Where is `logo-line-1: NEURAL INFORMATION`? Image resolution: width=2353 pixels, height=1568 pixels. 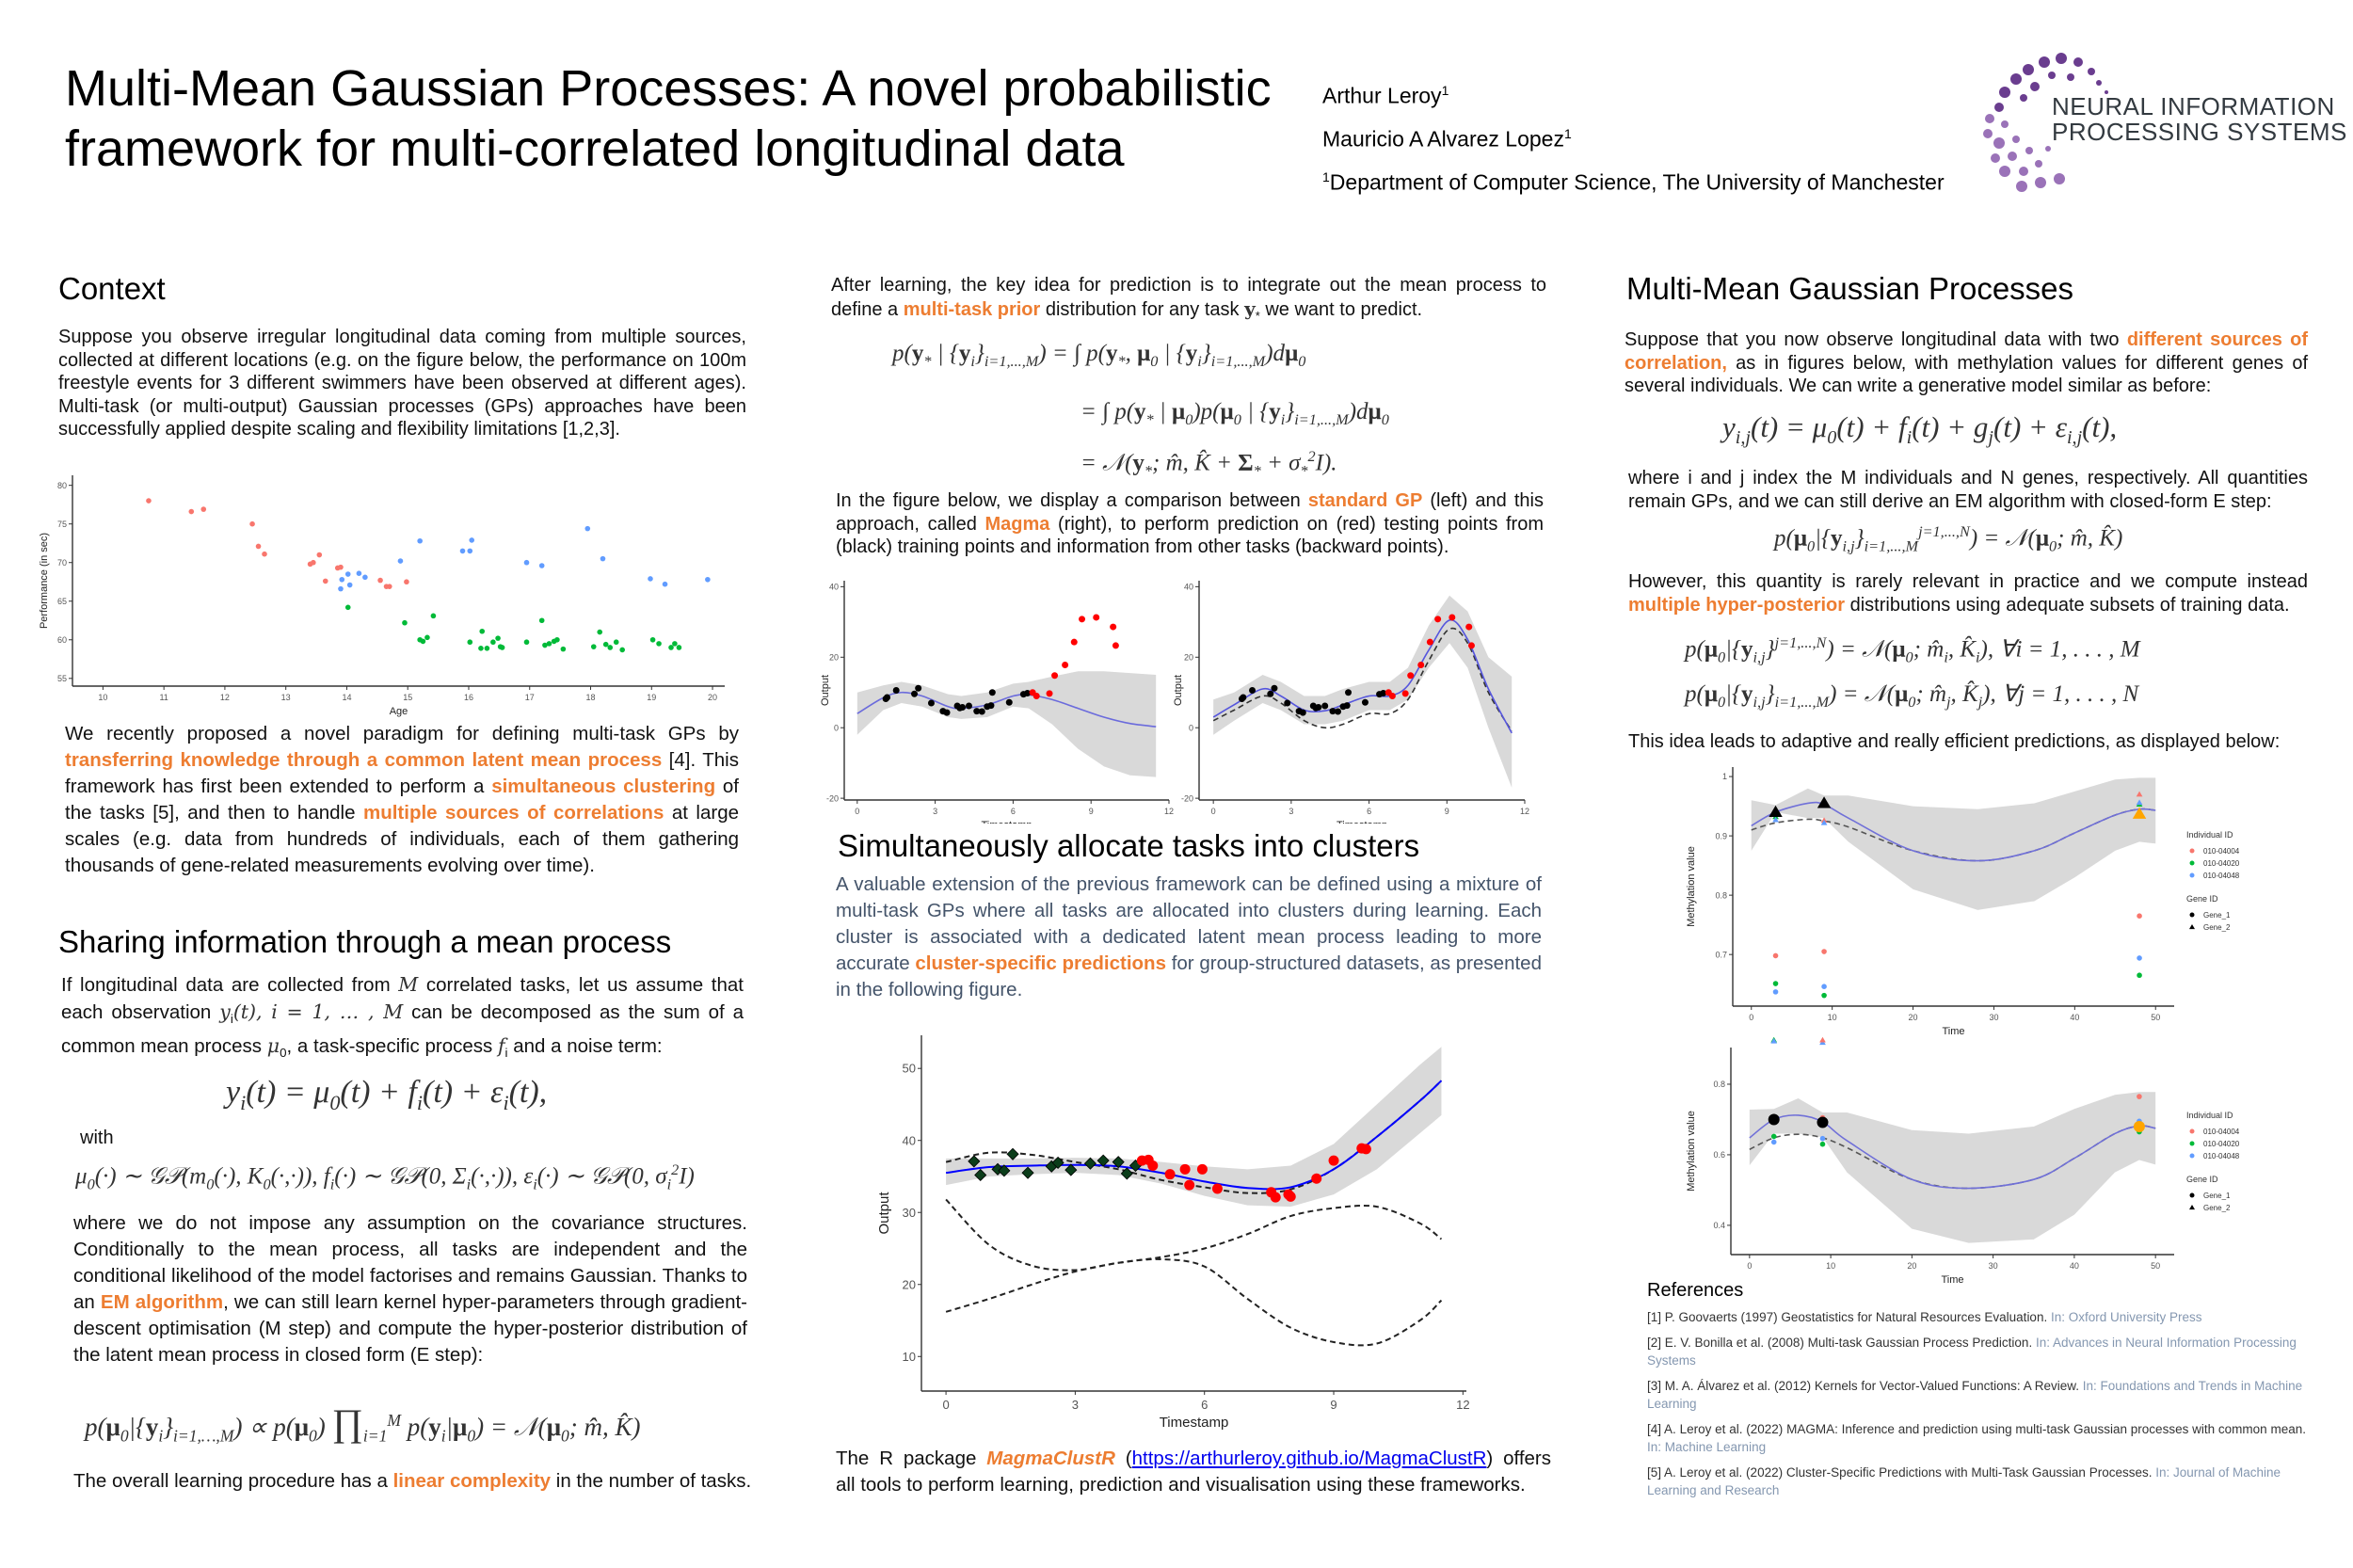
logo-line-1: NEURAL INFORMATION is located at coordinates (2193, 106).